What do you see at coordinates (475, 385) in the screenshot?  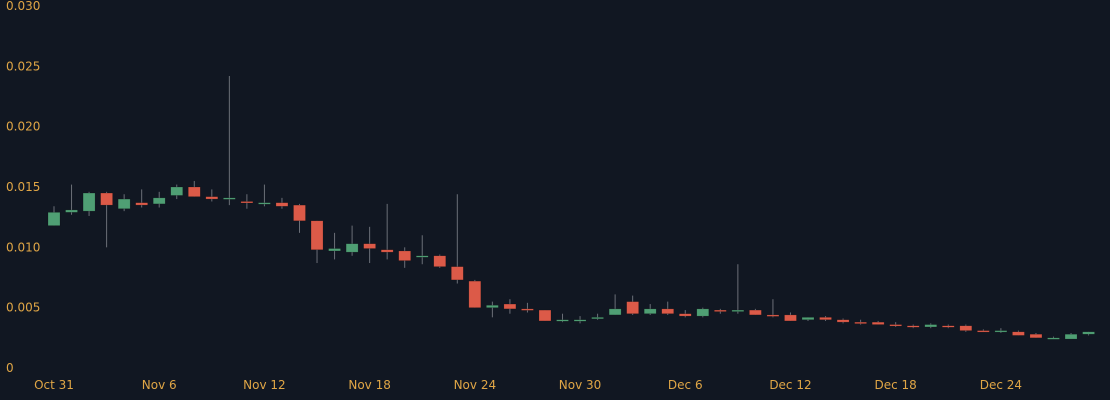 I see `x-tick-label: Nov 24` at bounding box center [475, 385].